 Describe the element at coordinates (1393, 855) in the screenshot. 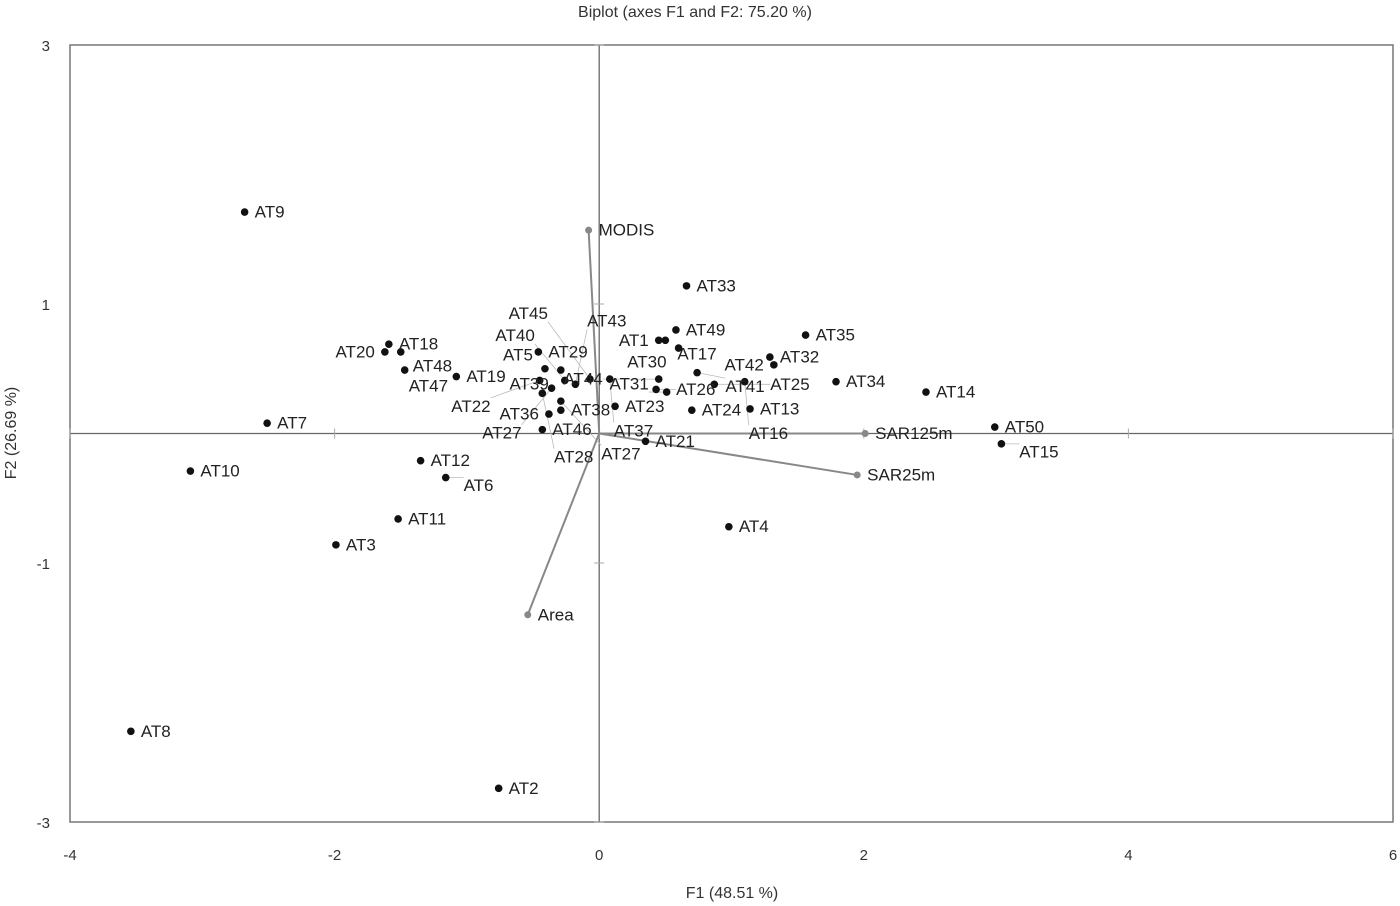

I see `x-tick-label: 6` at that location.